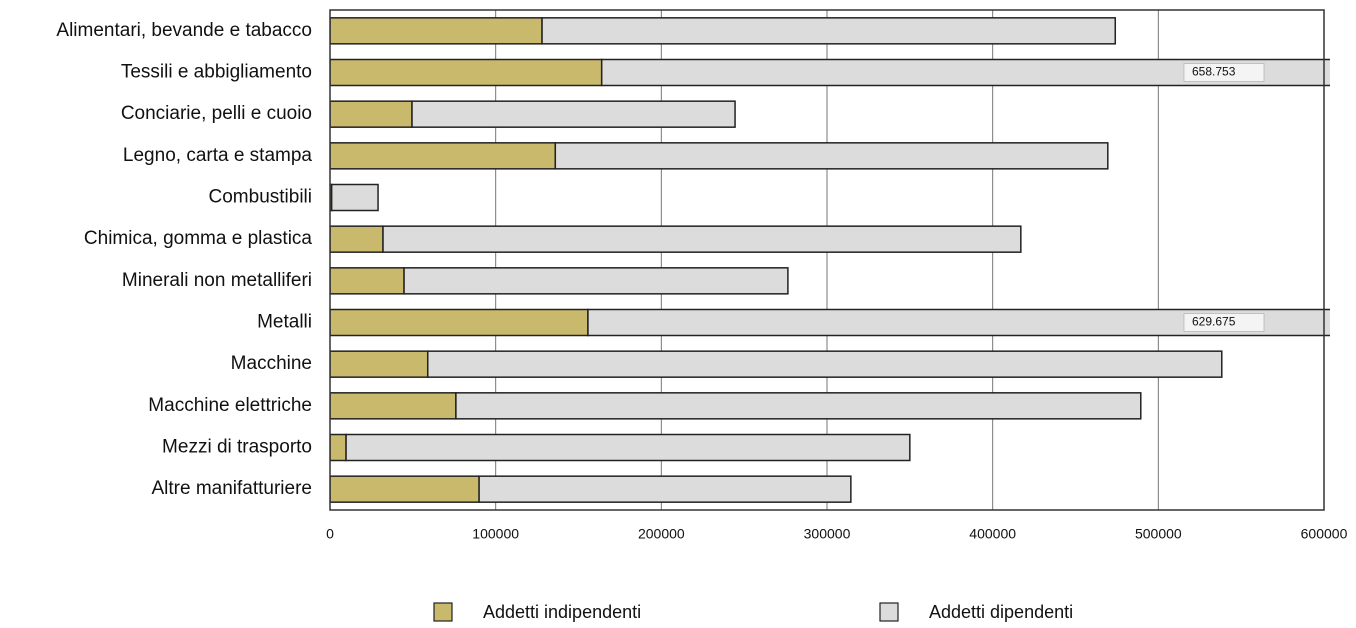 Image resolution: width=1356 pixels, height=628 pixels. Describe the element at coordinates (1214, 322) in the screenshot. I see `total-label: 629.675` at that location.